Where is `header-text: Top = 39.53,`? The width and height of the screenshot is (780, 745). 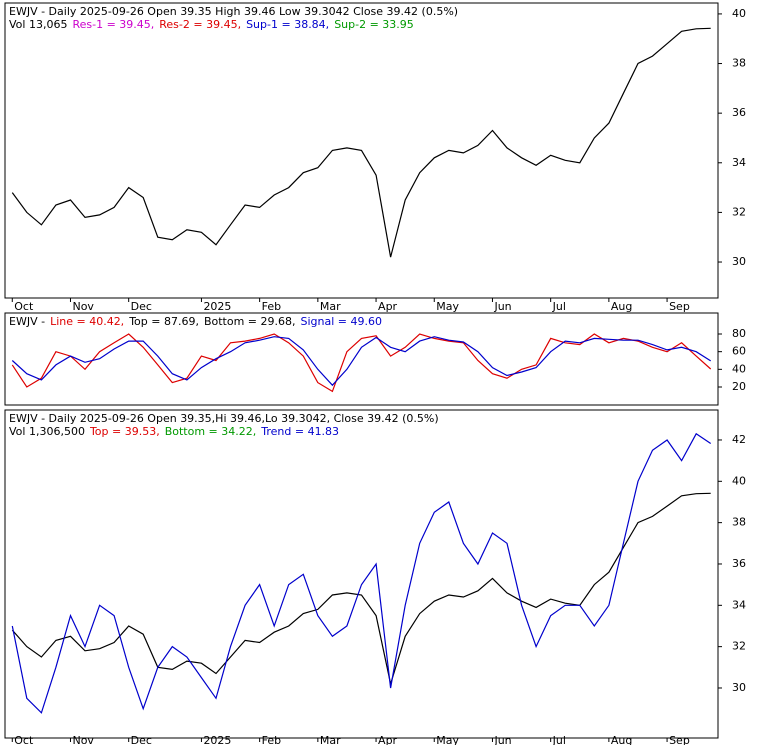
header-text: Top = 39.53, is located at coordinates (124, 431).